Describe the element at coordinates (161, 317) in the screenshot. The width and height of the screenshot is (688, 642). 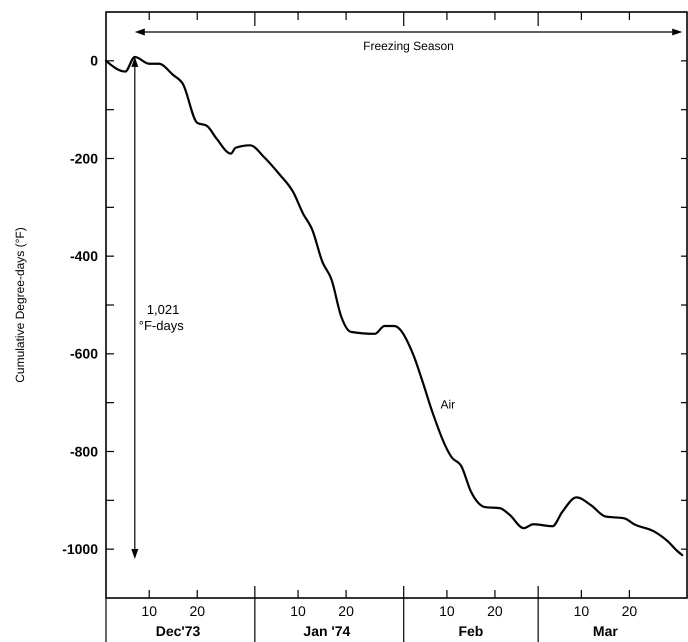
I see `annotation: 1,021 °F-days` at that location.